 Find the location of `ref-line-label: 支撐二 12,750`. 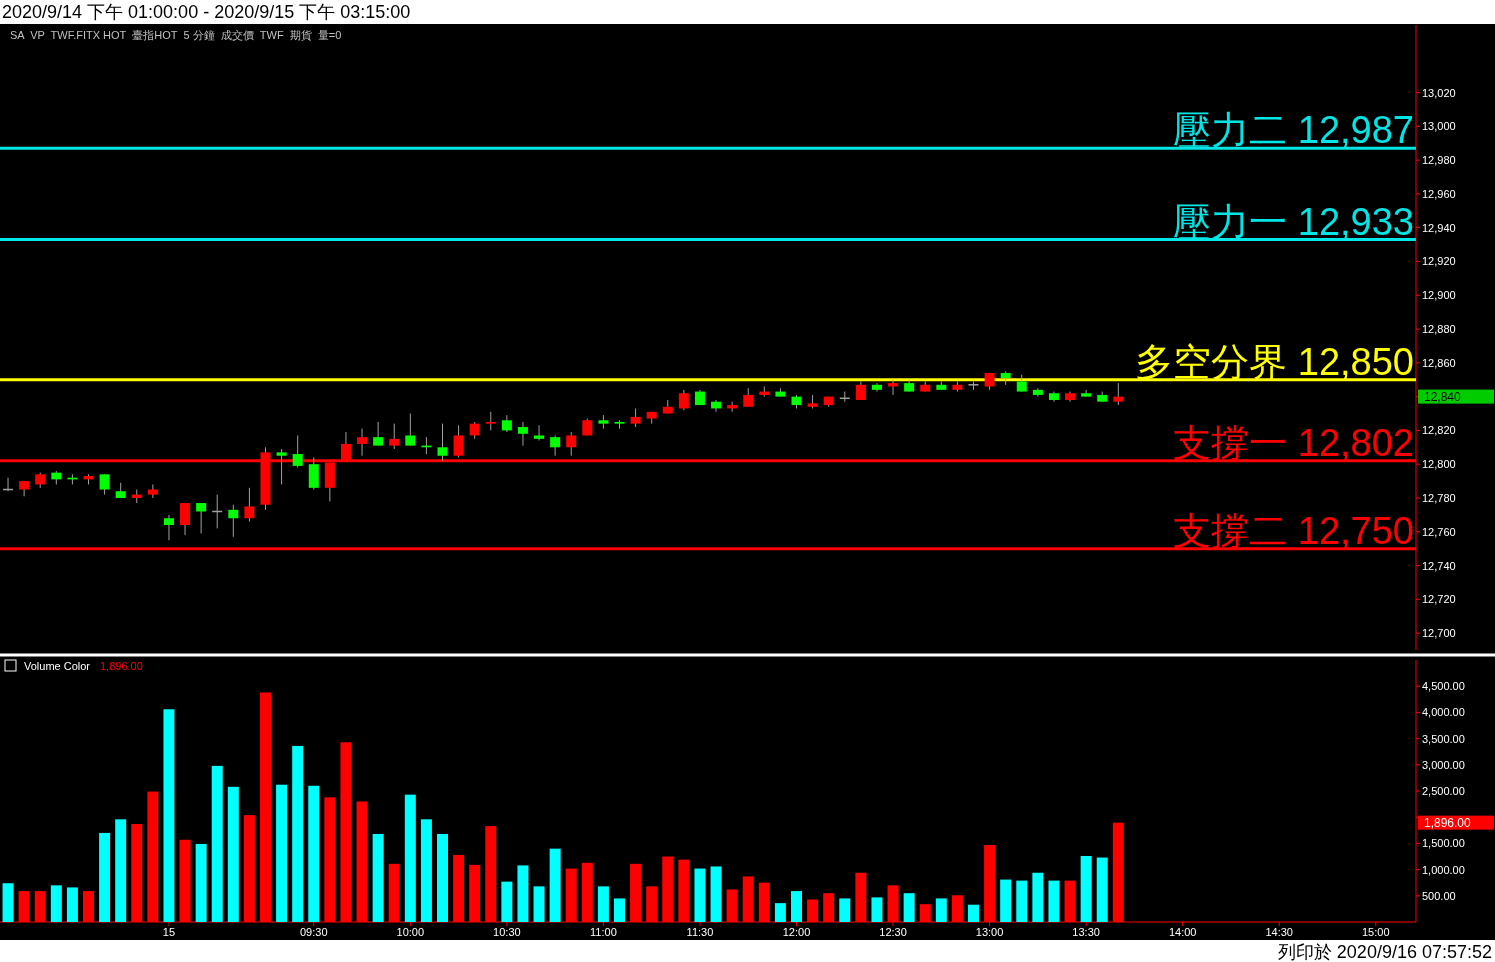

ref-line-label: 支撐二 12,750 is located at coordinates (1293, 530).